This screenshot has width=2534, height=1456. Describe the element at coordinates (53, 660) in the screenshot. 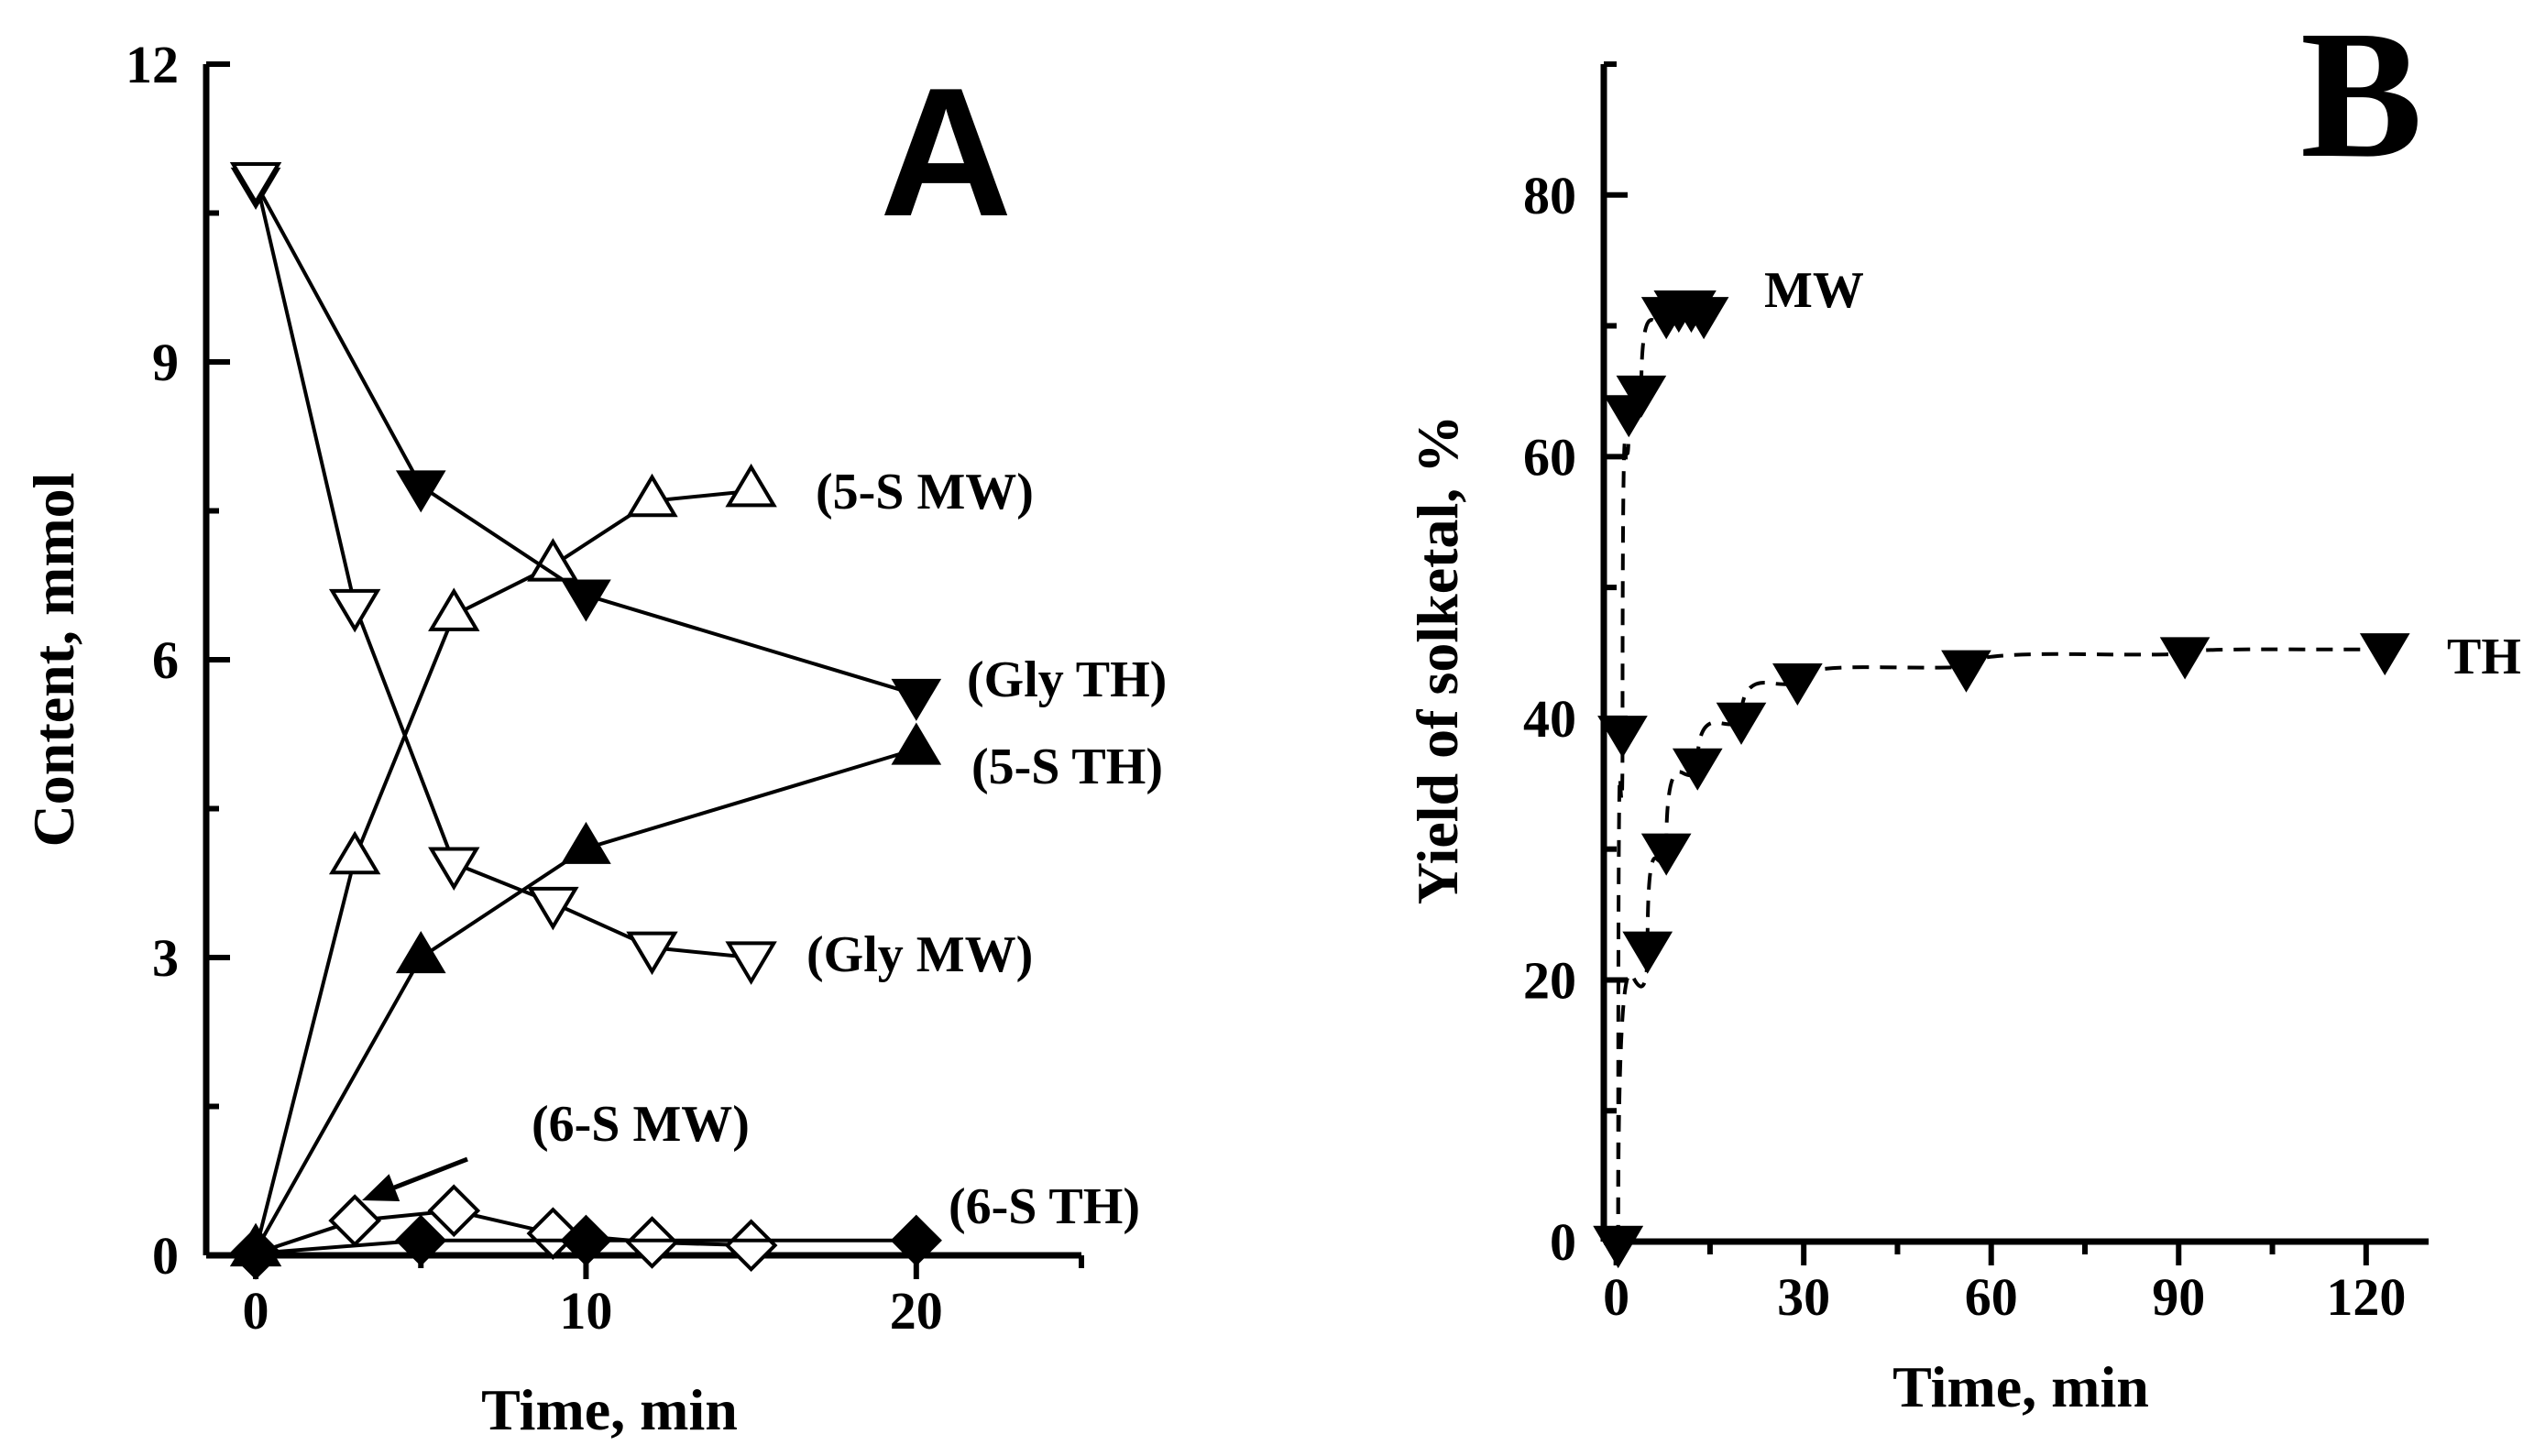

I see `panel-a-y-axis-title: Content, mmol` at that location.